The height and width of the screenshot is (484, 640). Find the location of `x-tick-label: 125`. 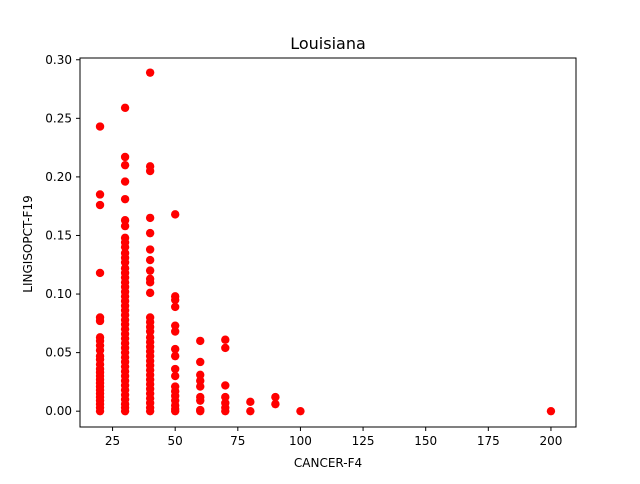

x-tick-label: 125 is located at coordinates (363, 441).